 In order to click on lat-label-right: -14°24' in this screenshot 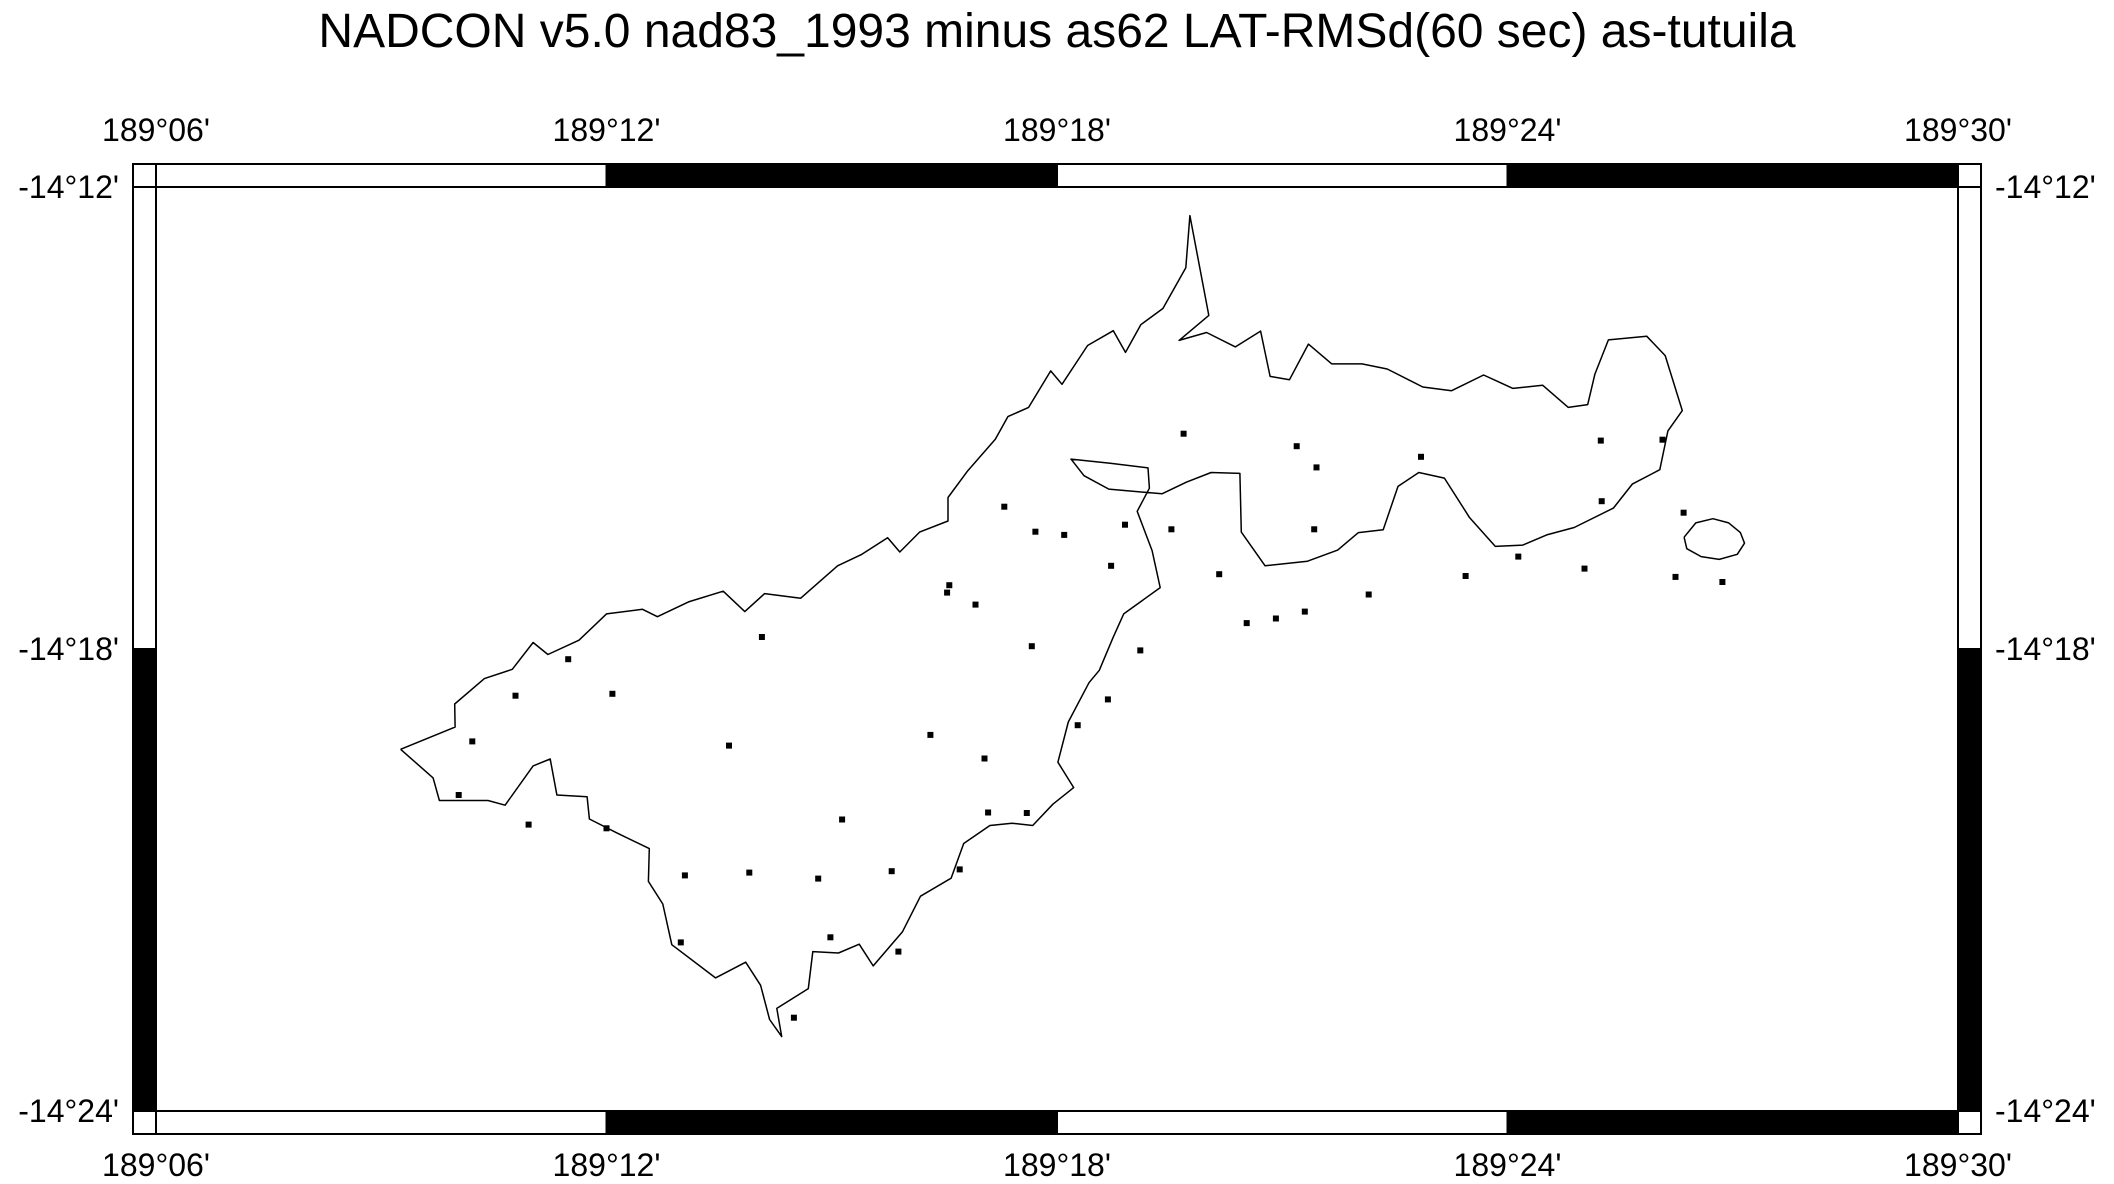, I will do `click(2045, 1111)`.